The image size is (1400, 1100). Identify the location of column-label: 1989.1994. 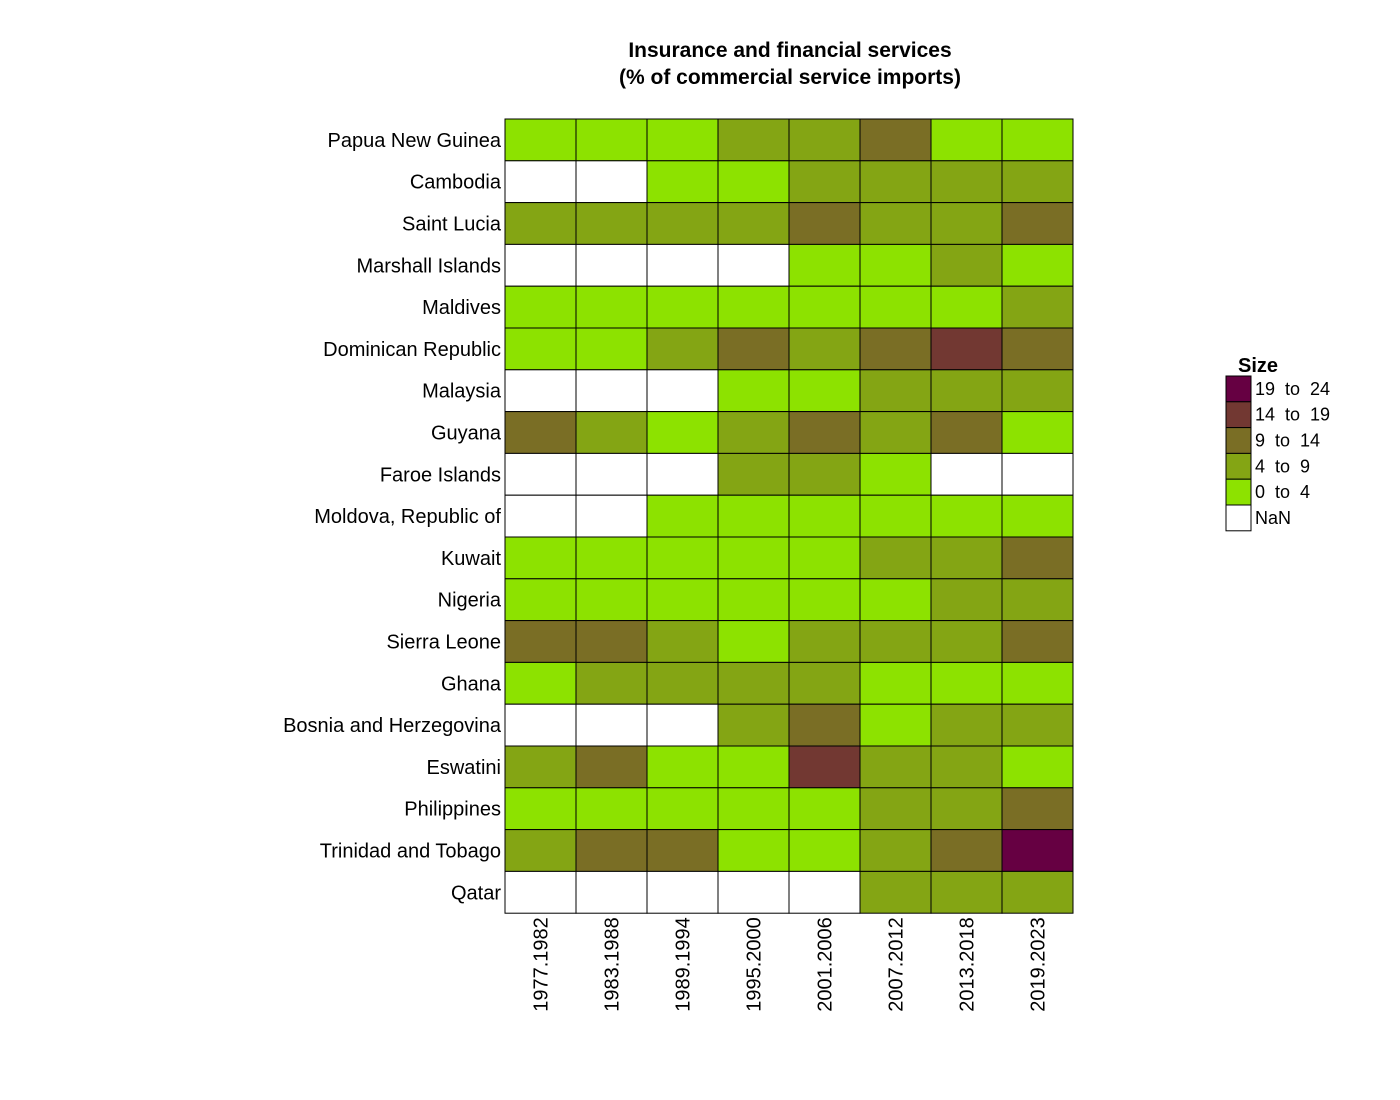
(684, 964).